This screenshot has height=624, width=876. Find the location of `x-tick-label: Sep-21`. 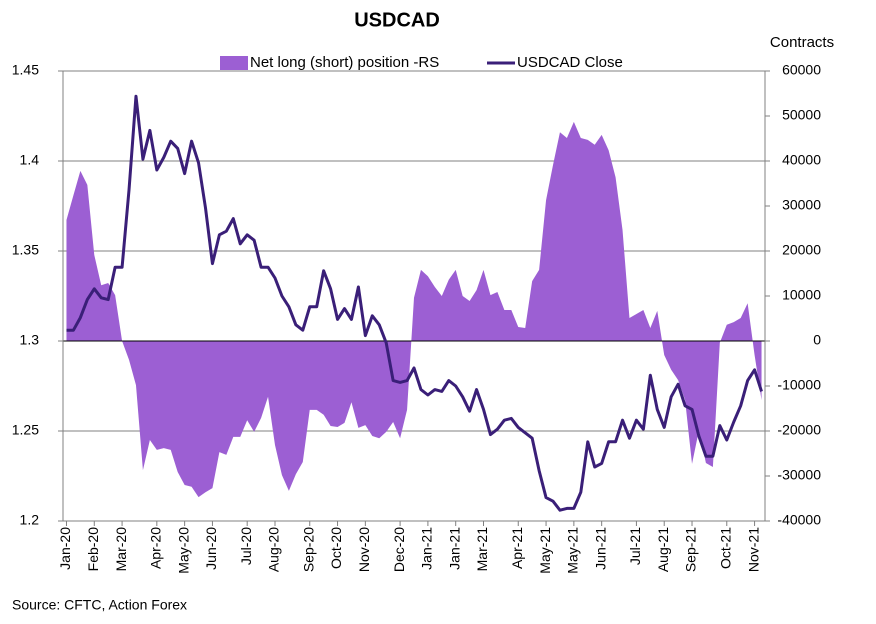

x-tick-label: Sep-21 is located at coordinates (691, 549).